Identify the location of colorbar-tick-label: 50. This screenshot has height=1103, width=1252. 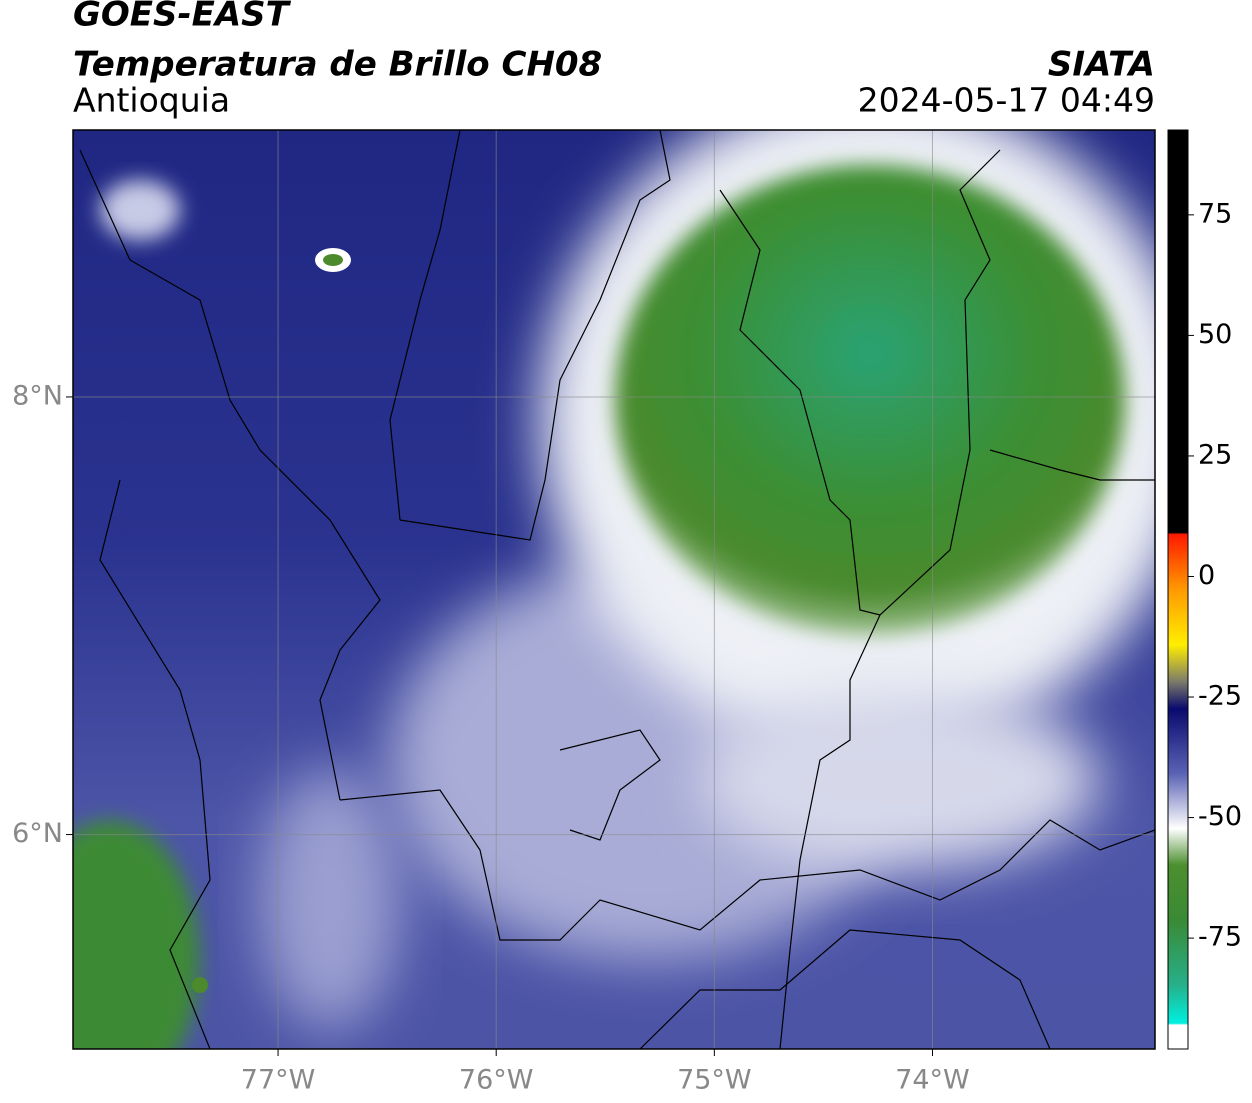
(1215, 334).